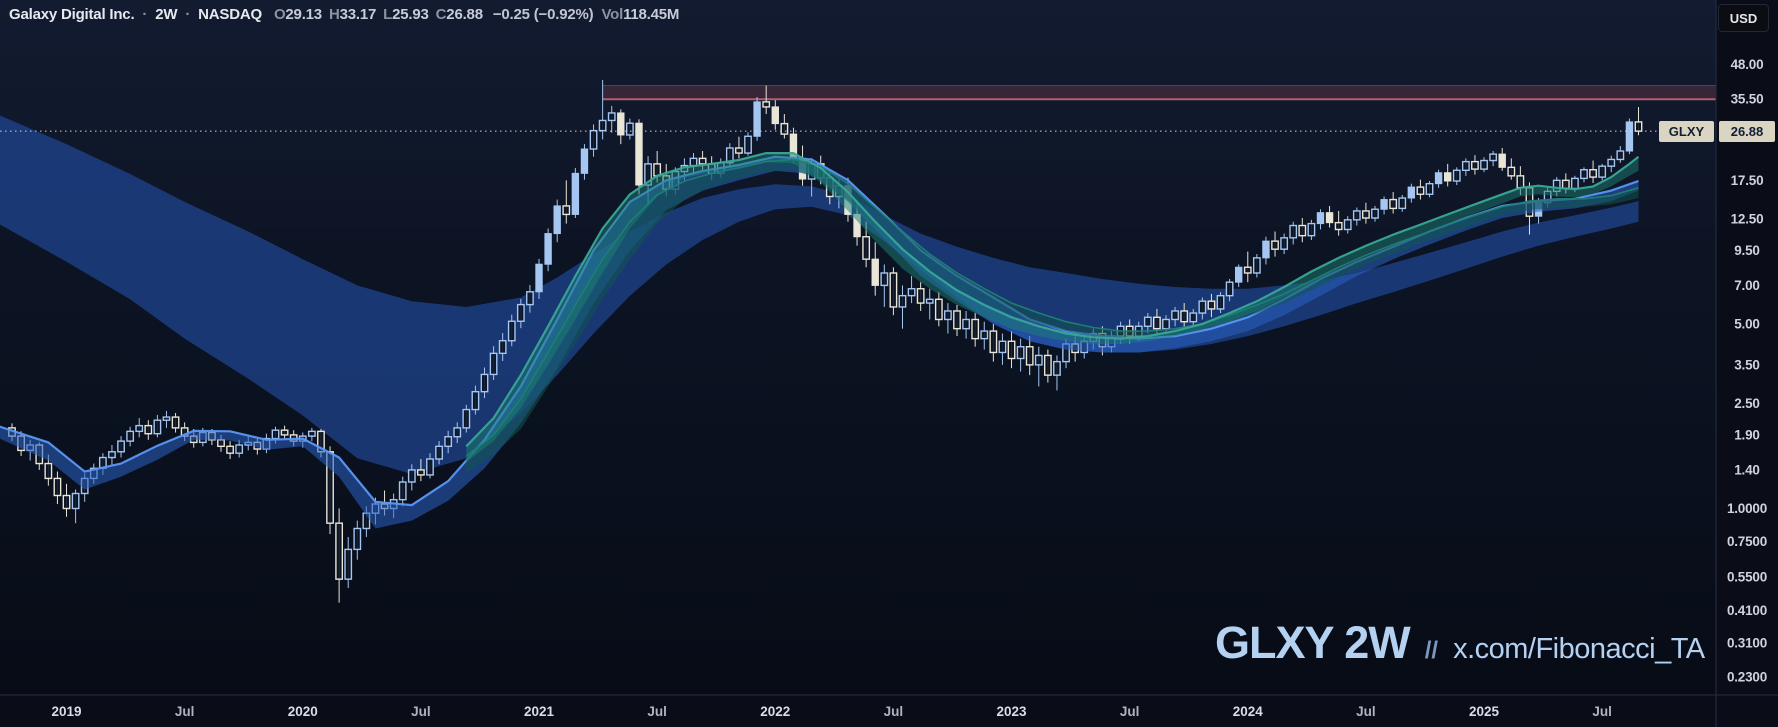 Image resolution: width=1778 pixels, height=727 pixels. I want to click on last-price-axis-badge: 26.88, so click(1747, 131).